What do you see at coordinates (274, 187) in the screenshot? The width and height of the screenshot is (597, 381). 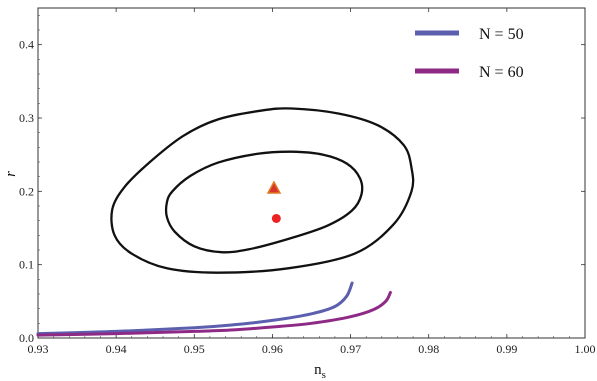 I see `triangle-marker` at bounding box center [274, 187].